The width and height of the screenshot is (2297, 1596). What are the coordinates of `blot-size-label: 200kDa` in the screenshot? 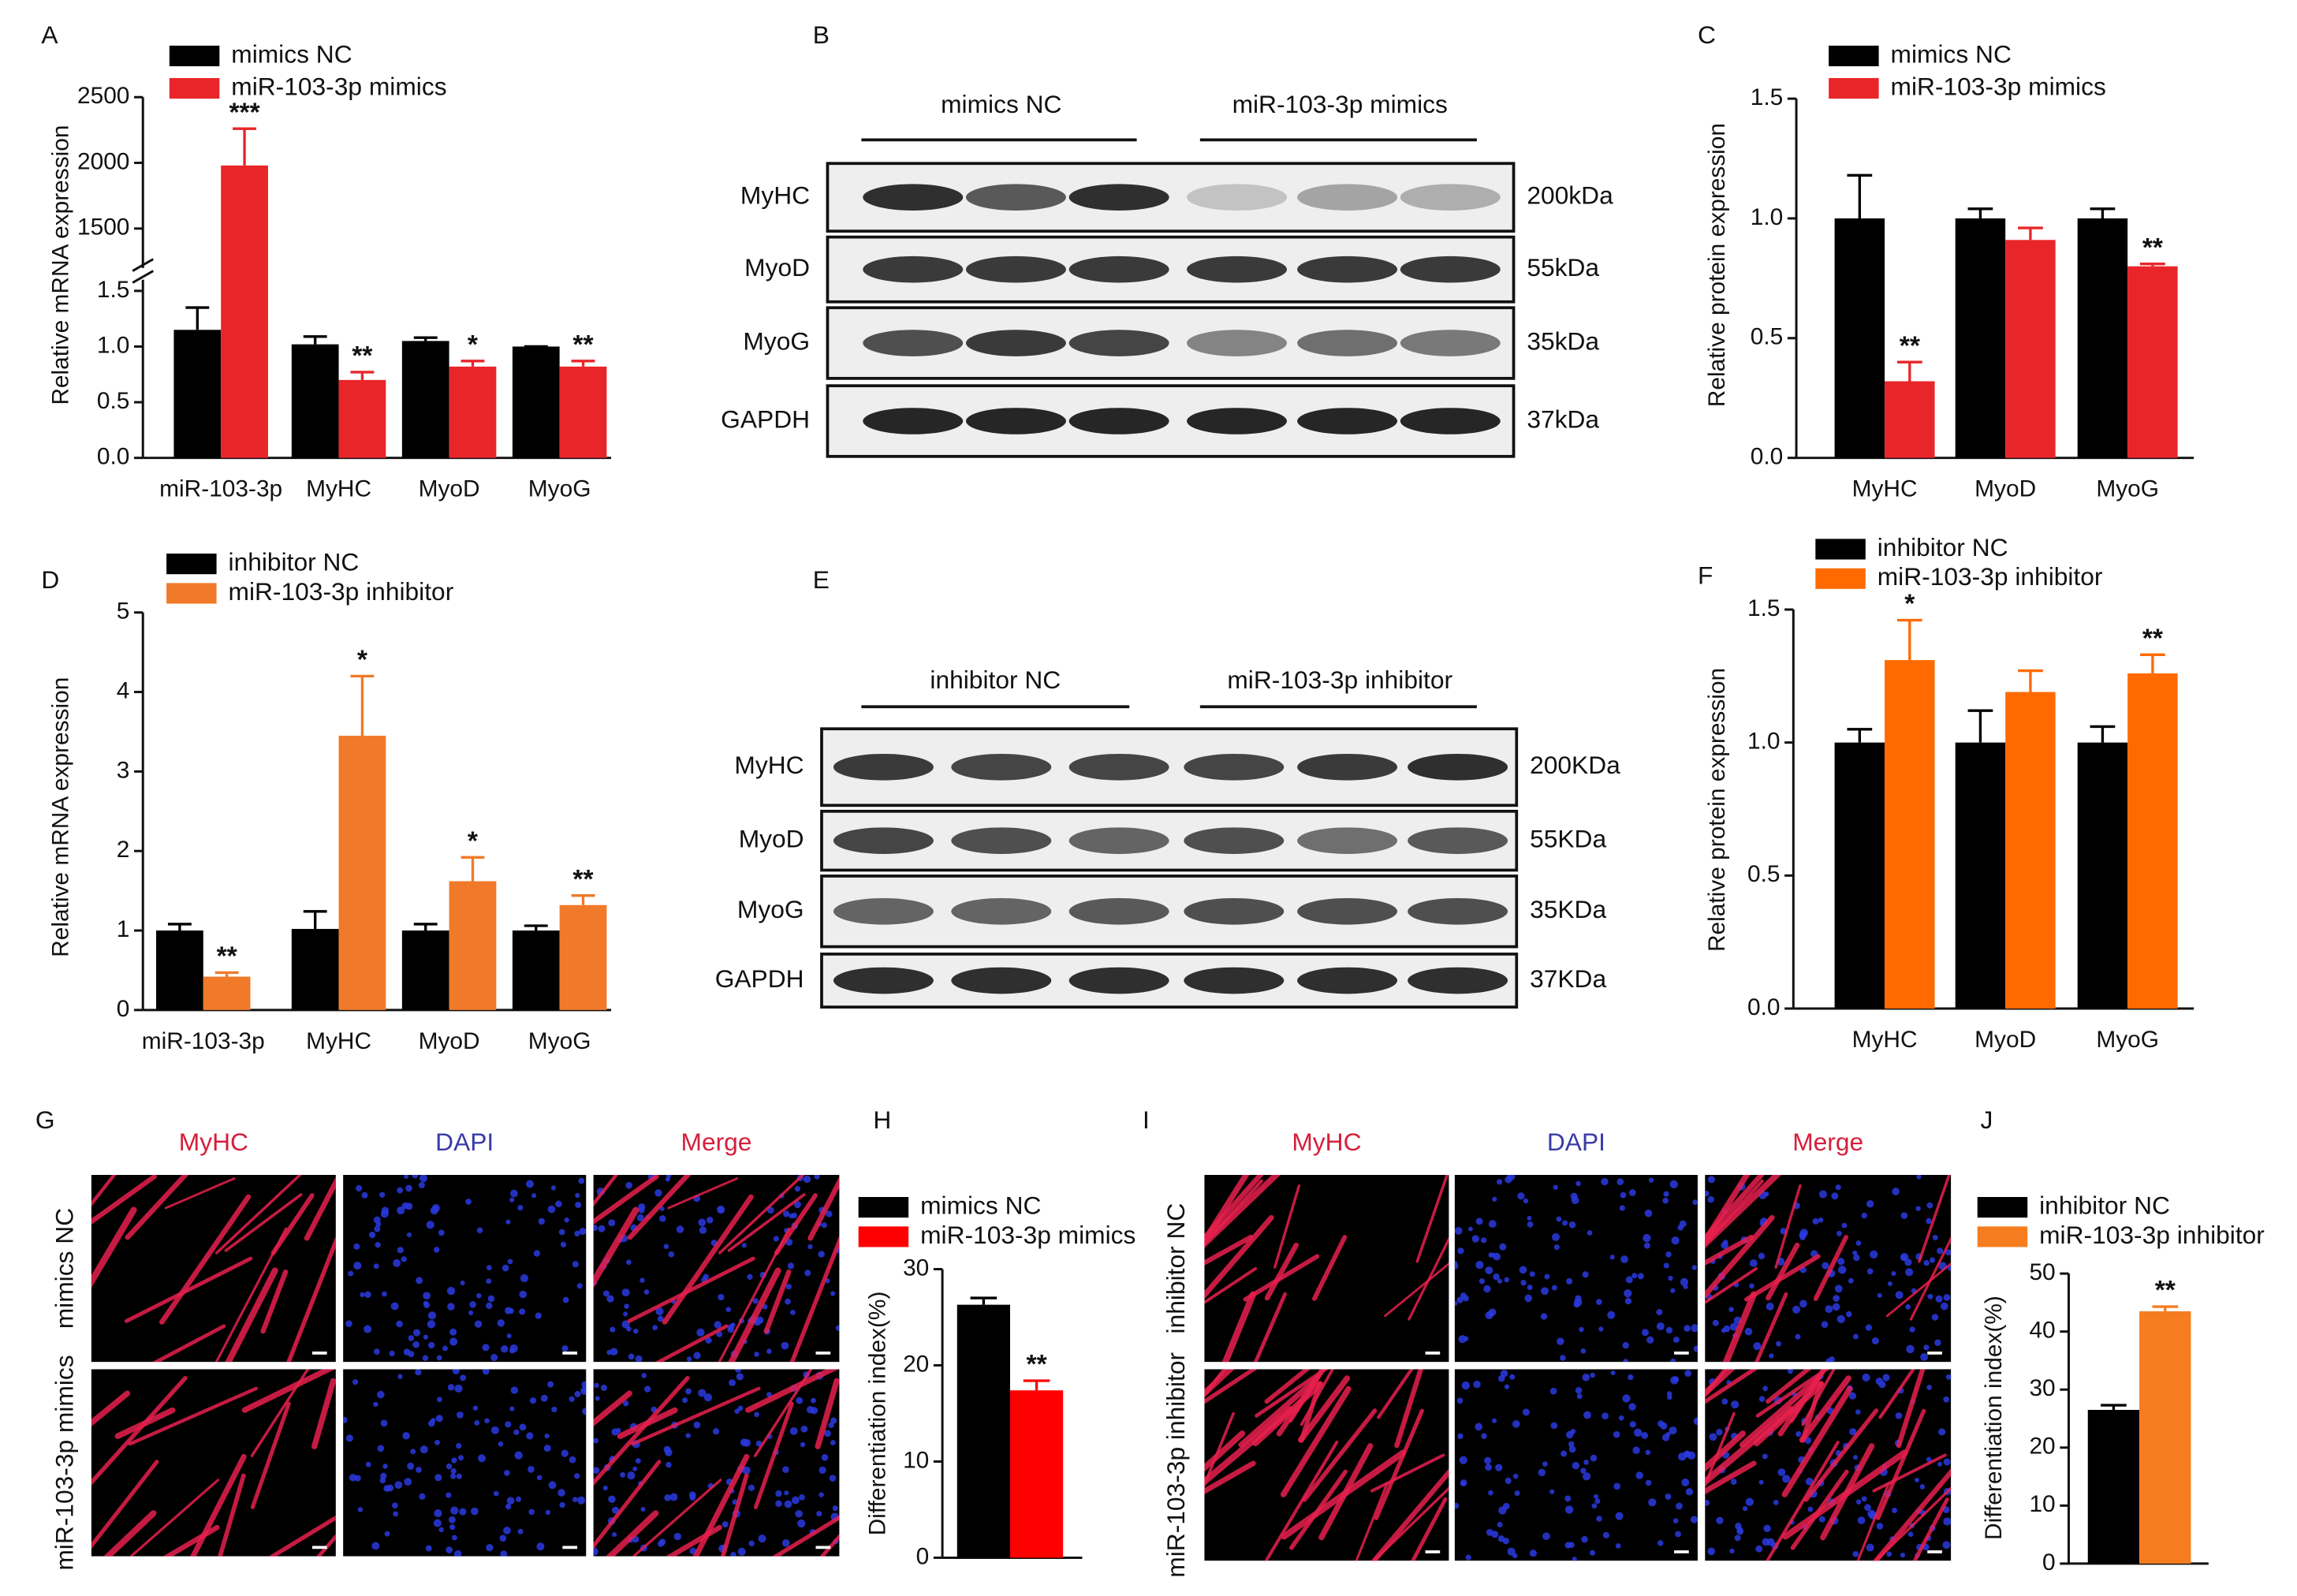 It's located at (1570, 195).